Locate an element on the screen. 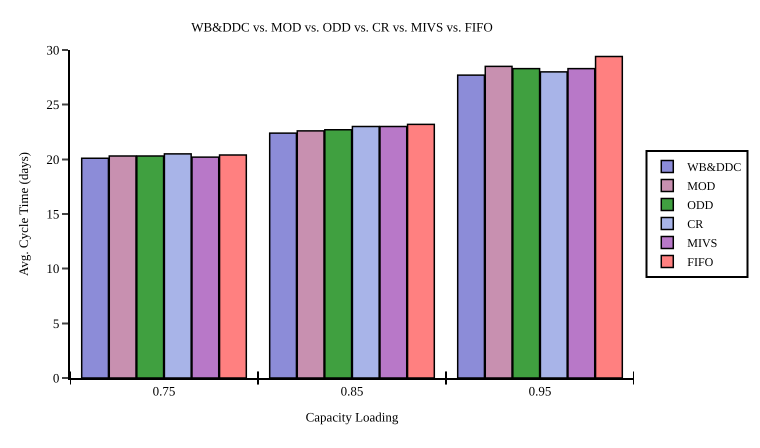  legend-label: ODD is located at coordinates (700, 205).